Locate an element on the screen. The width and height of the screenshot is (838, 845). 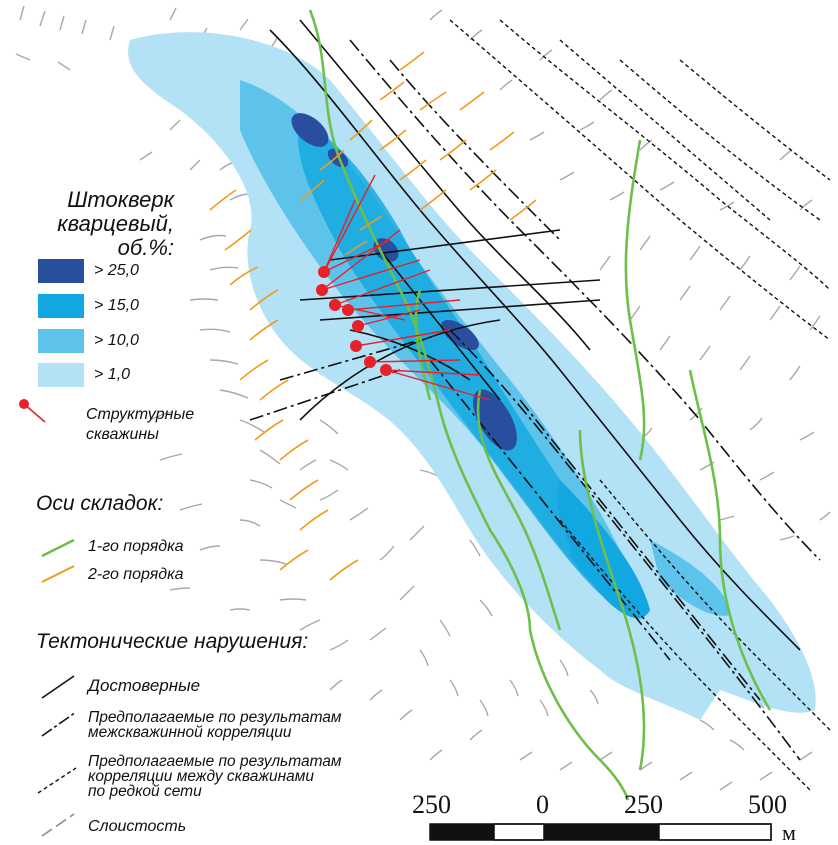
legend-label-10: > 10,0 is located at coordinates (116, 340).